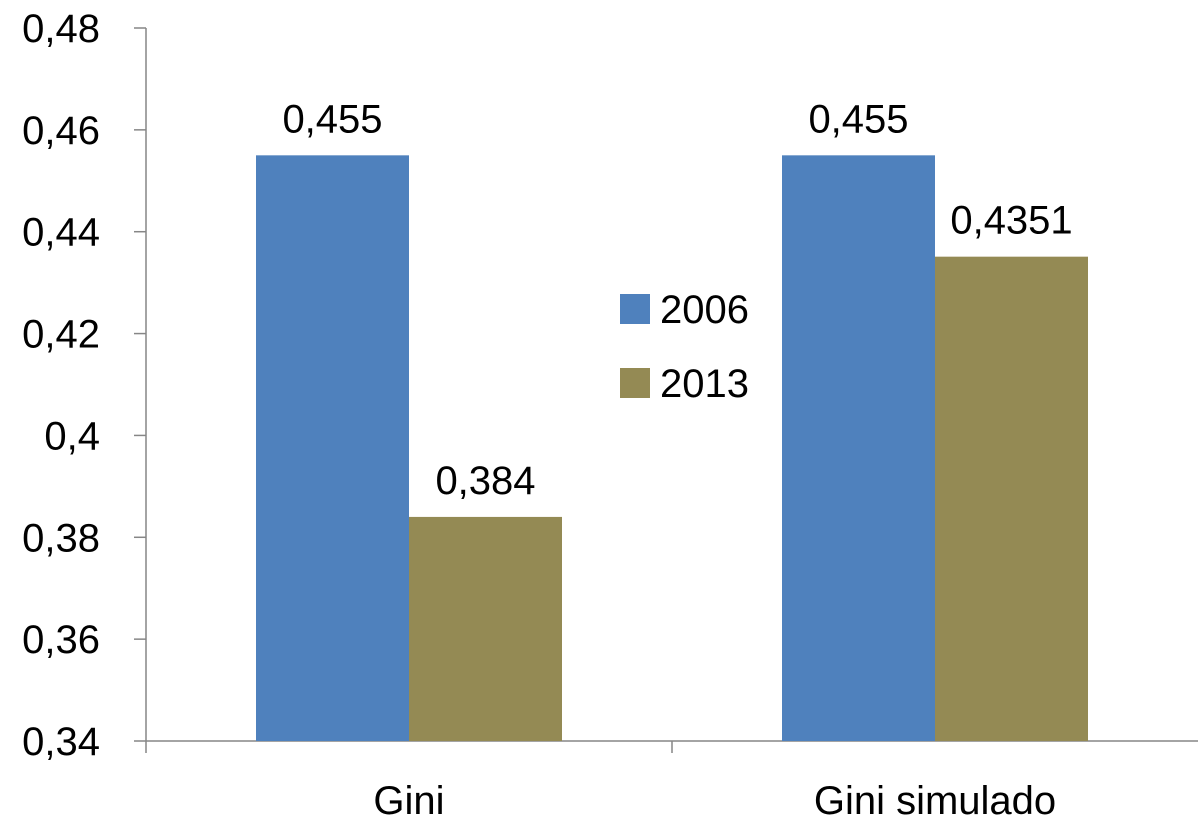  Describe the element at coordinates (61, 29) in the screenshot. I see `y-tick-label: 0,48` at that location.